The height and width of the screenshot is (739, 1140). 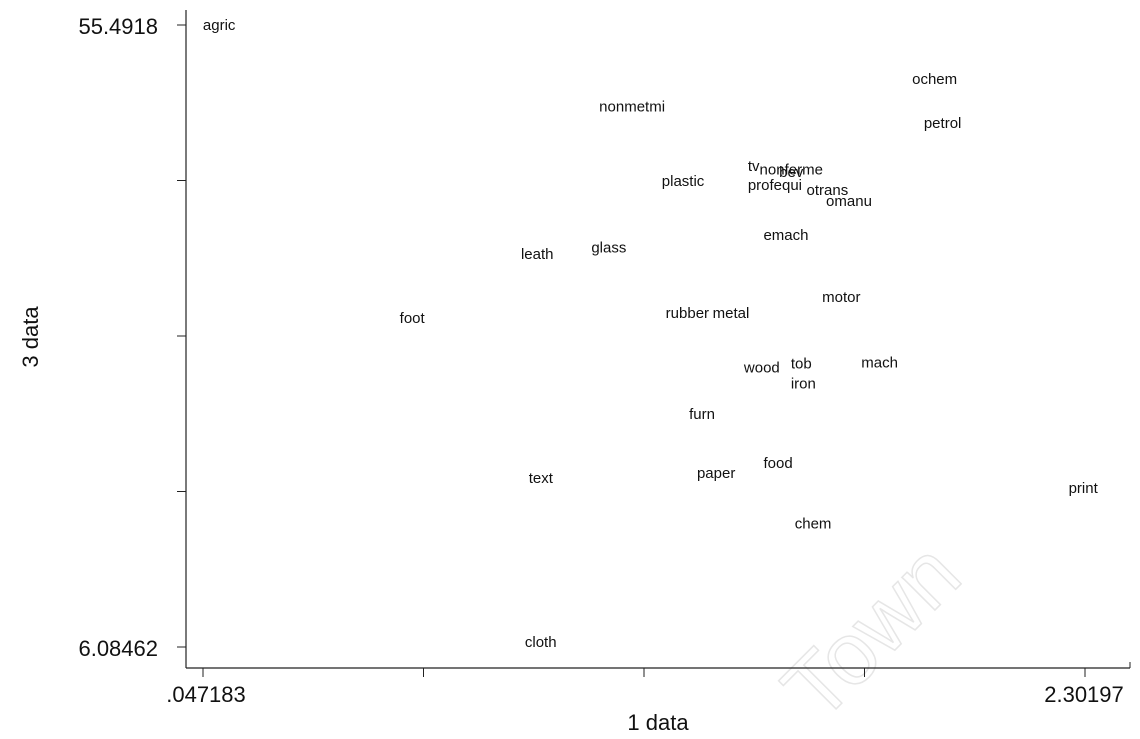 What do you see at coordinates (849, 201) in the screenshot?
I see `point-label-omanu: omanu` at bounding box center [849, 201].